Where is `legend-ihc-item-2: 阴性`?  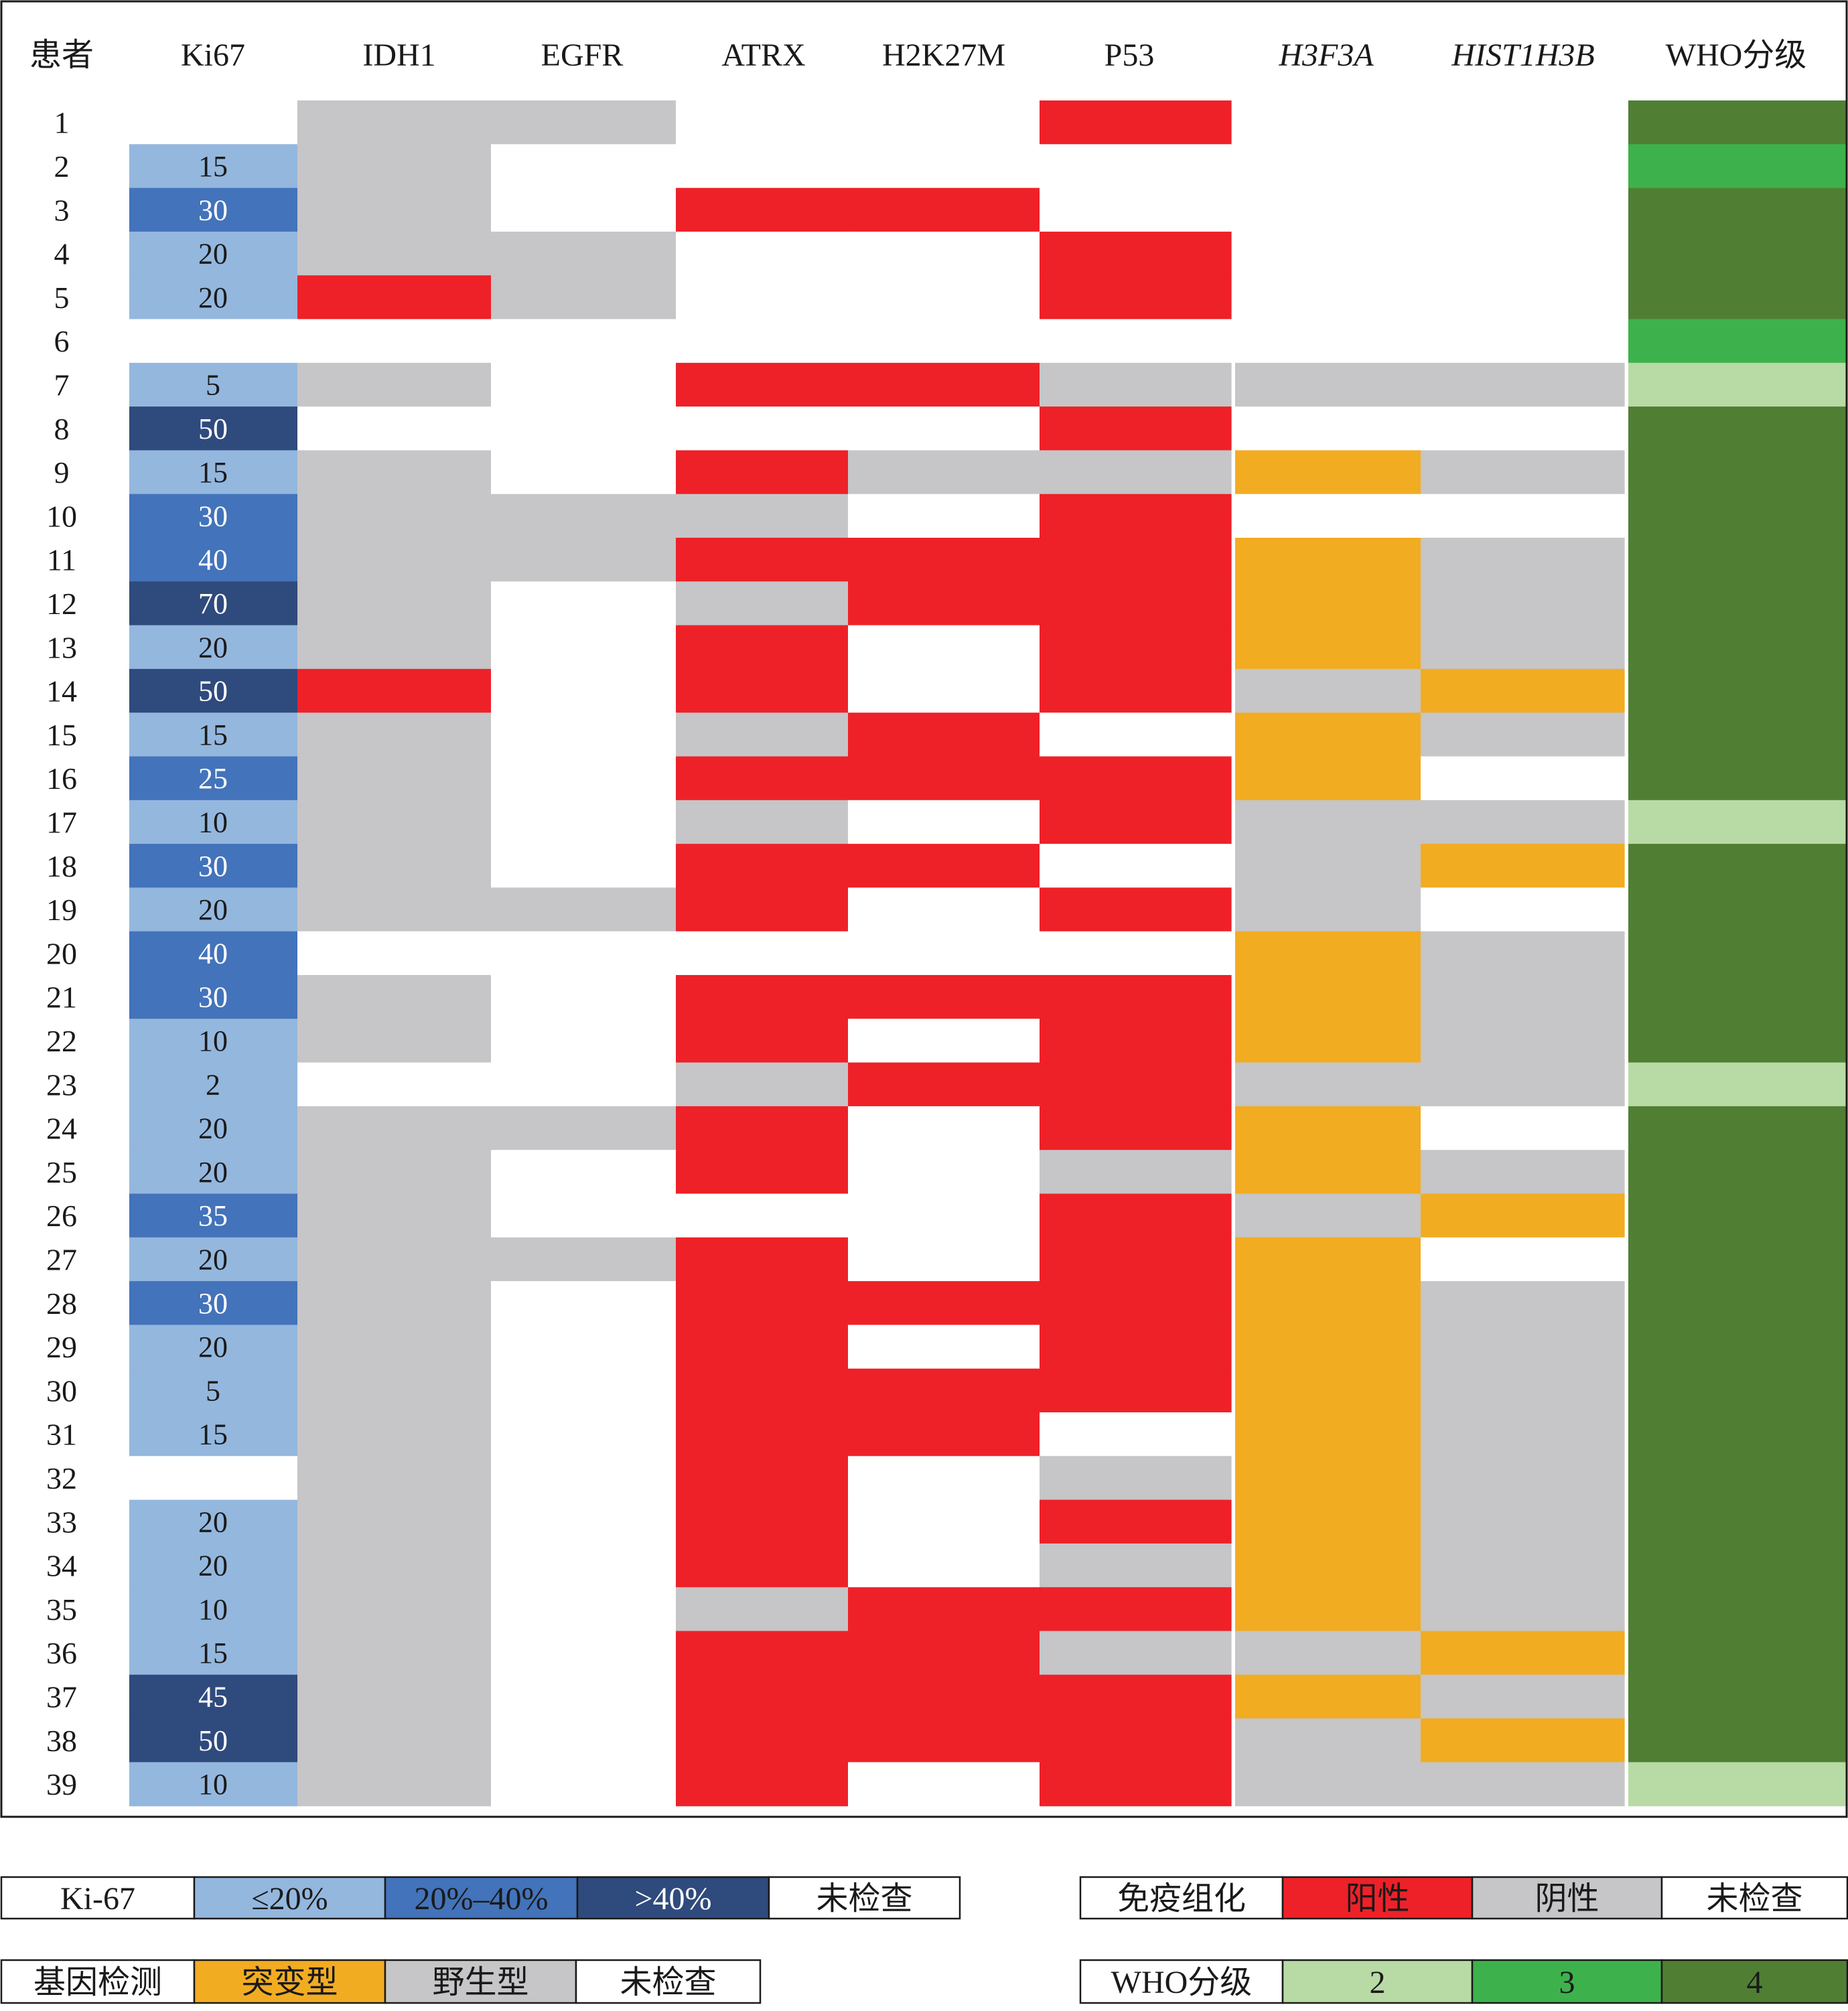 legend-ihc-item-2: 阴性 is located at coordinates (1567, 1899).